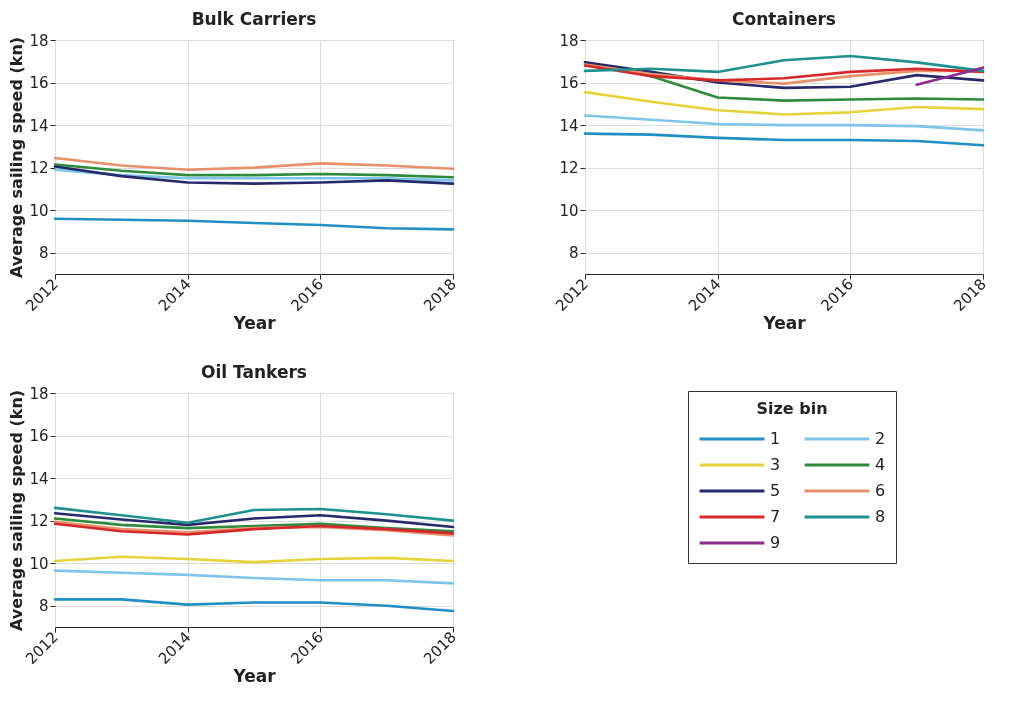 This screenshot has height=709, width=1015. I want to click on chart-title: Containers, so click(784, 19).